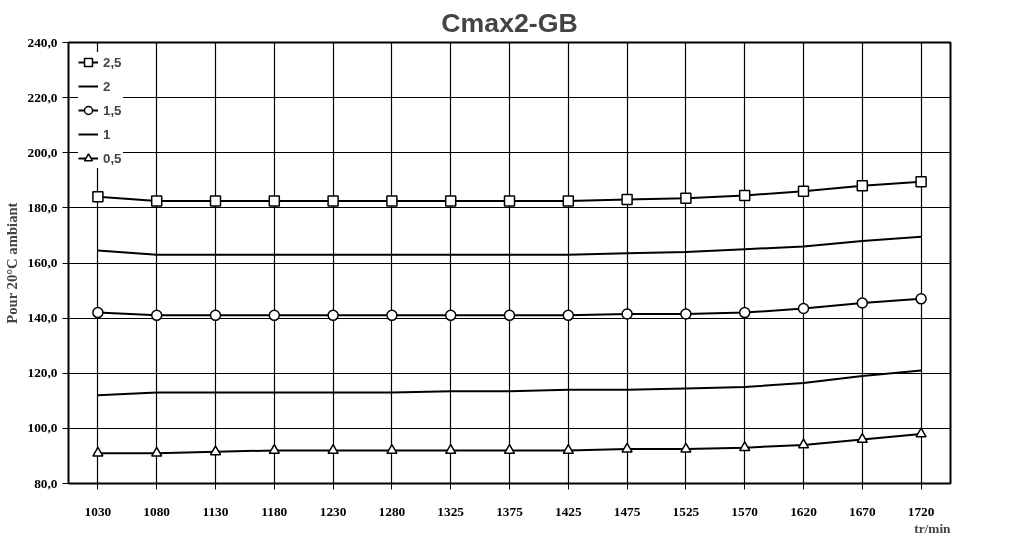  I want to click on y-tick-label: 200,0, so click(42, 152).